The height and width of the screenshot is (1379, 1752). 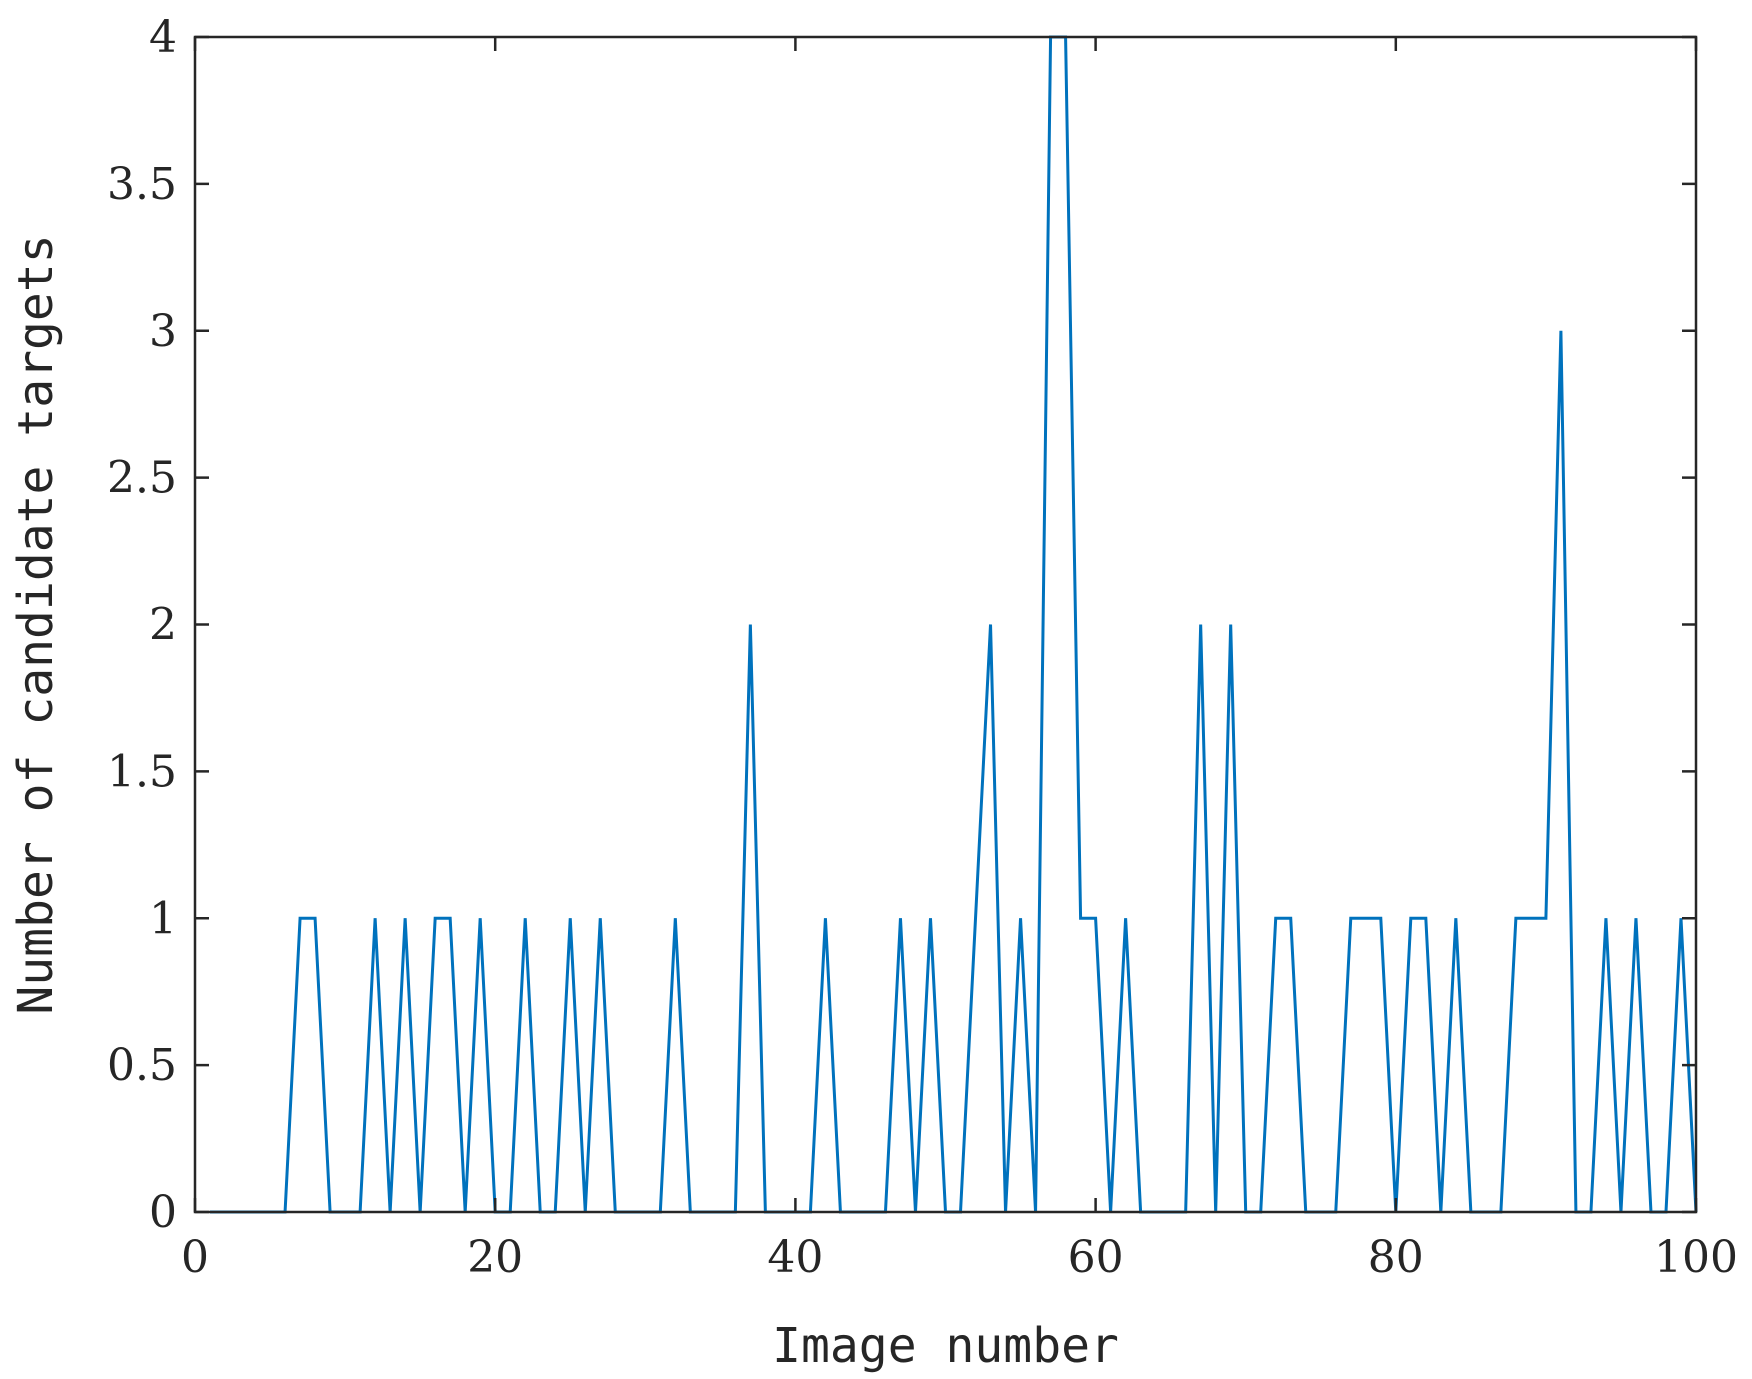 I want to click on x-tick-label: 100, so click(x=1696, y=1257).